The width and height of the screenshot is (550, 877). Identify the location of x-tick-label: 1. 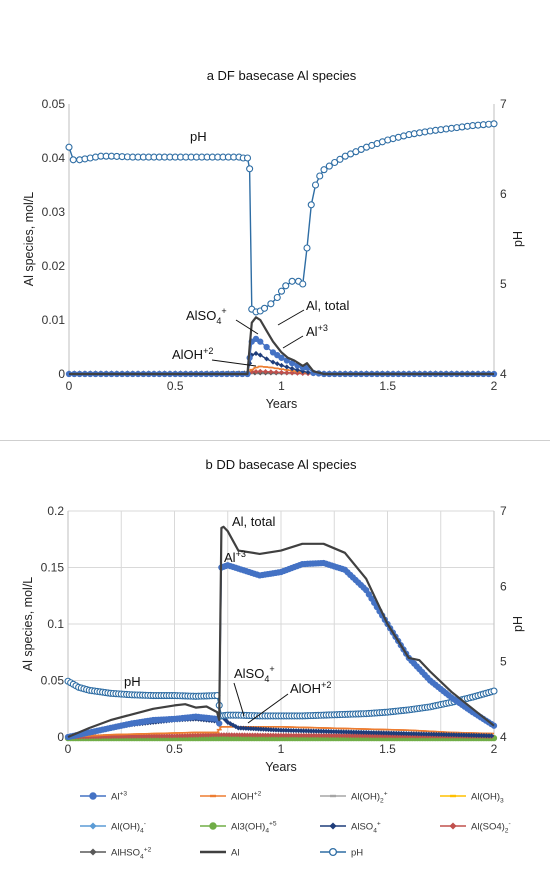
(281, 749).